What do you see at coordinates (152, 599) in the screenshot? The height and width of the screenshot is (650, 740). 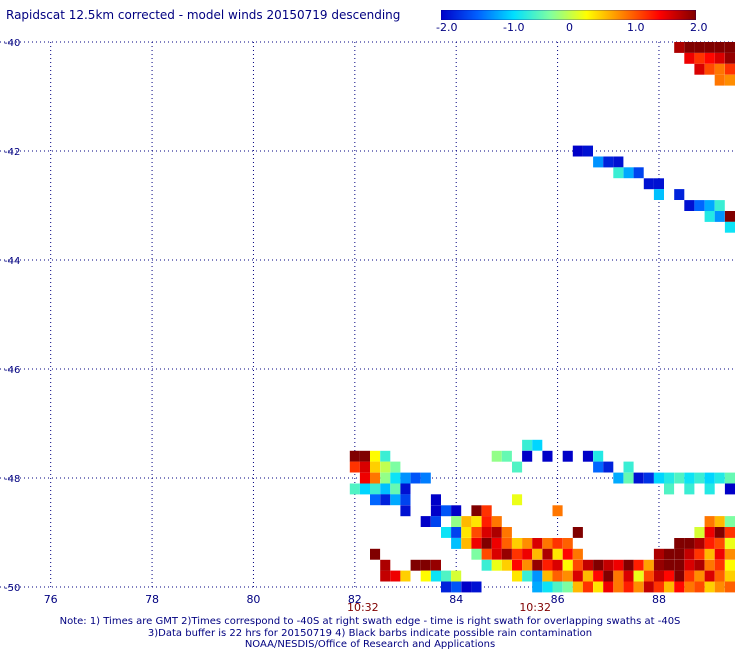 I see `x-tick-label: 78` at bounding box center [152, 599].